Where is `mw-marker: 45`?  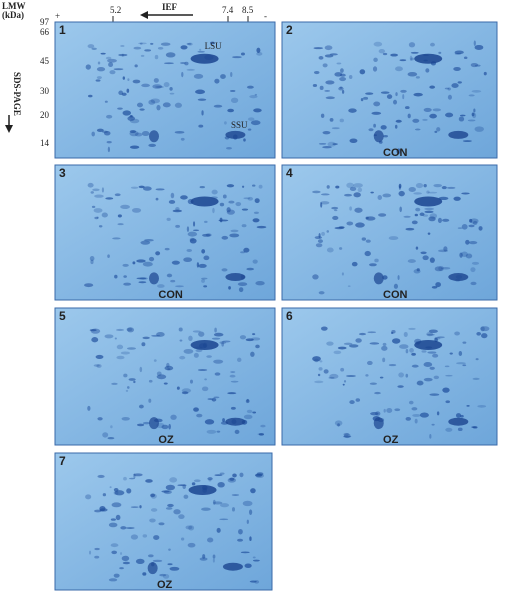 mw-marker: 45 is located at coordinates (45, 61).